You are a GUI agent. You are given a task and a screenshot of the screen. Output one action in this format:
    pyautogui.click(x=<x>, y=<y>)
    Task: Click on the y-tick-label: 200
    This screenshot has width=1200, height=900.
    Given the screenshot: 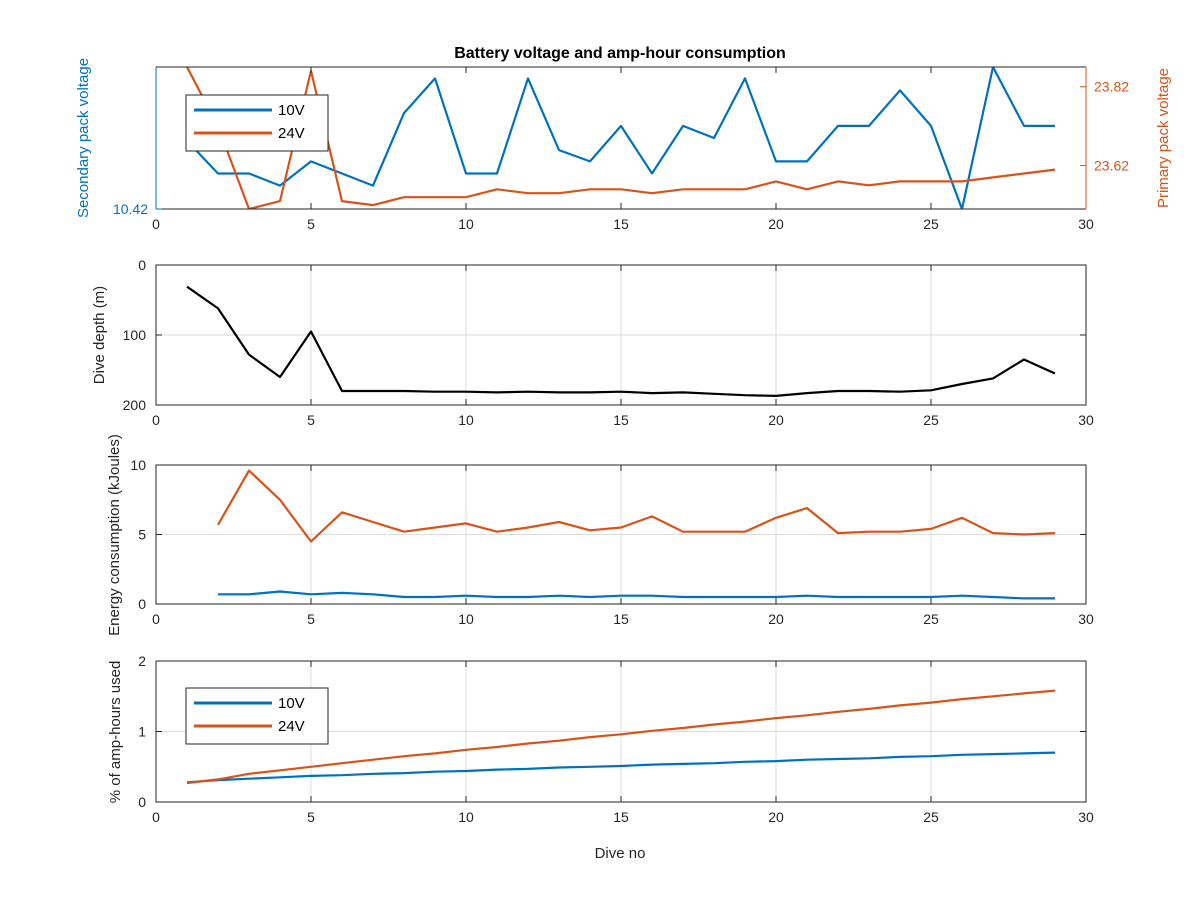 What is the action you would take?
    pyautogui.click(x=135, y=405)
    